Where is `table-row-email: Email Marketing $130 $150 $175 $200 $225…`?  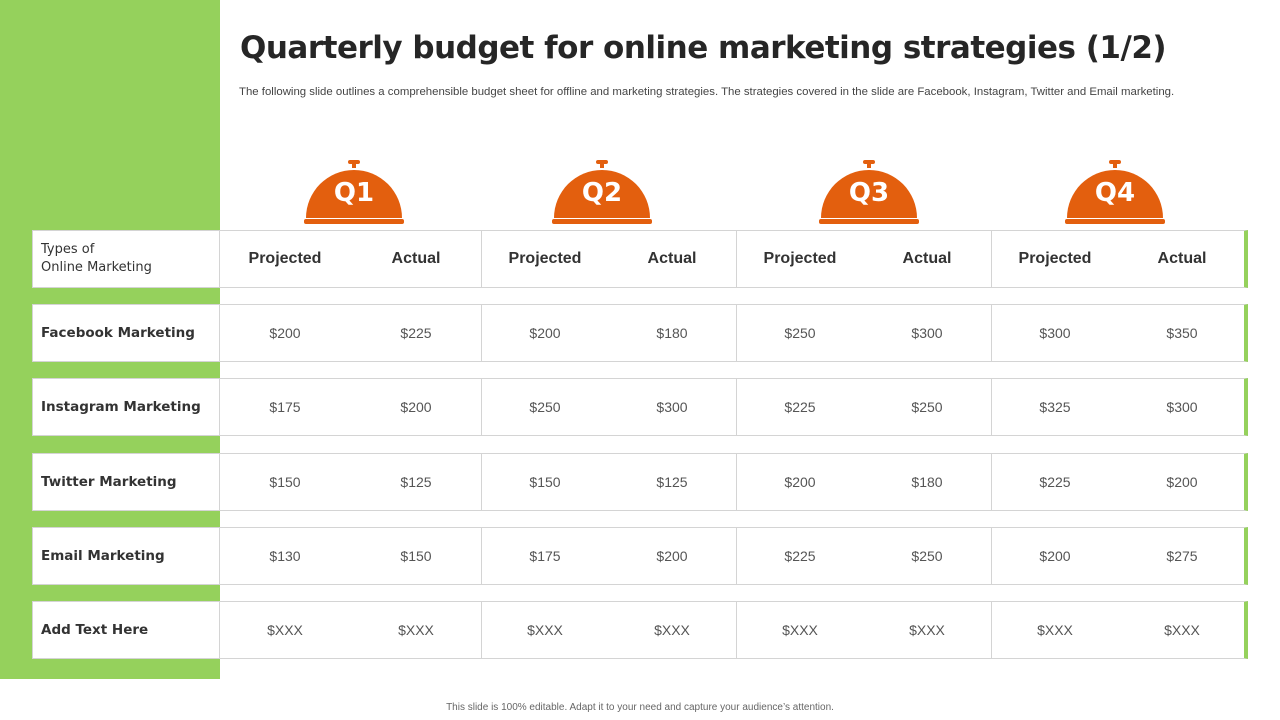 table-row-email: Email Marketing $130 $150 $175 $200 $225… is located at coordinates (640, 556).